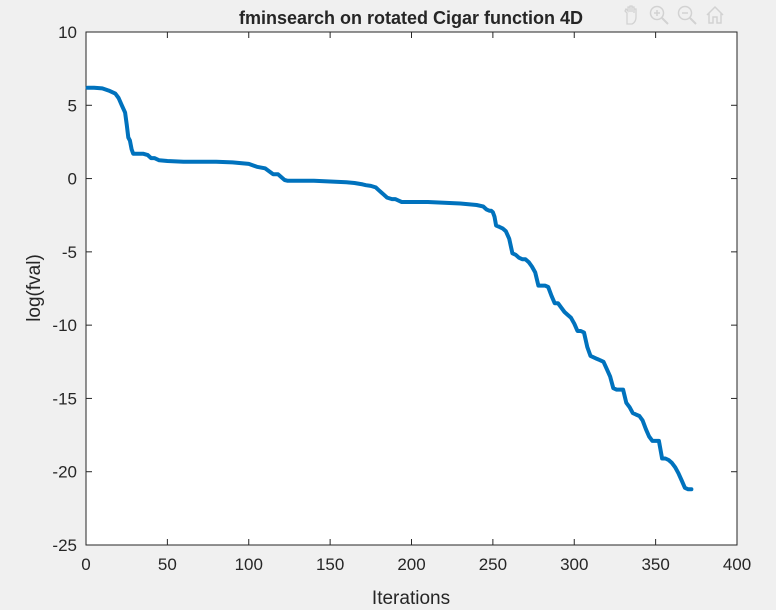 Image resolution: width=776 pixels, height=610 pixels. I want to click on chart-title: fminsearch on rotated Cigar function 4D, so click(411, 18).